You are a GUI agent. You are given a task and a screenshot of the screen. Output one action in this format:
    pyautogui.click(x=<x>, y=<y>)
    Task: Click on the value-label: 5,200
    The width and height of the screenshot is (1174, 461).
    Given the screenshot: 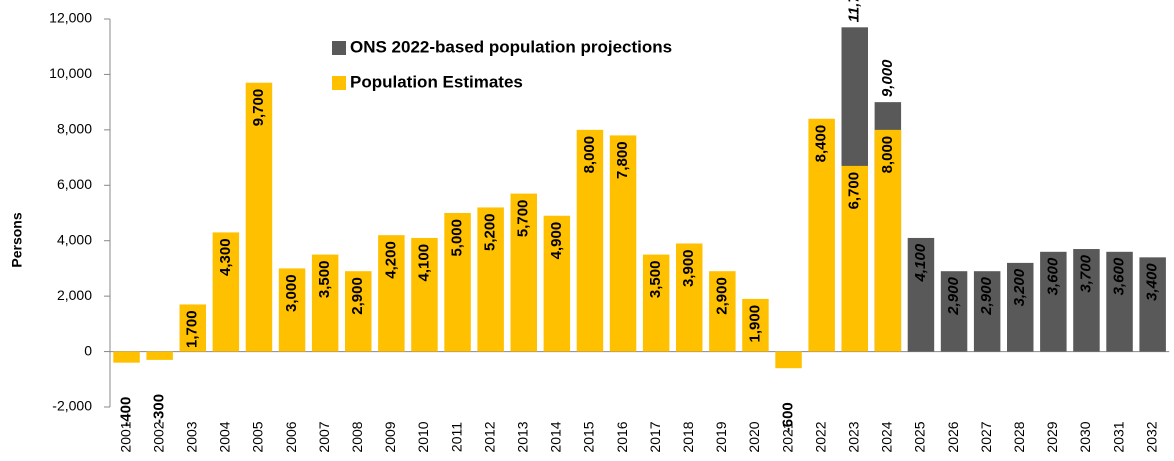 What is the action you would take?
    pyautogui.click(x=490, y=232)
    